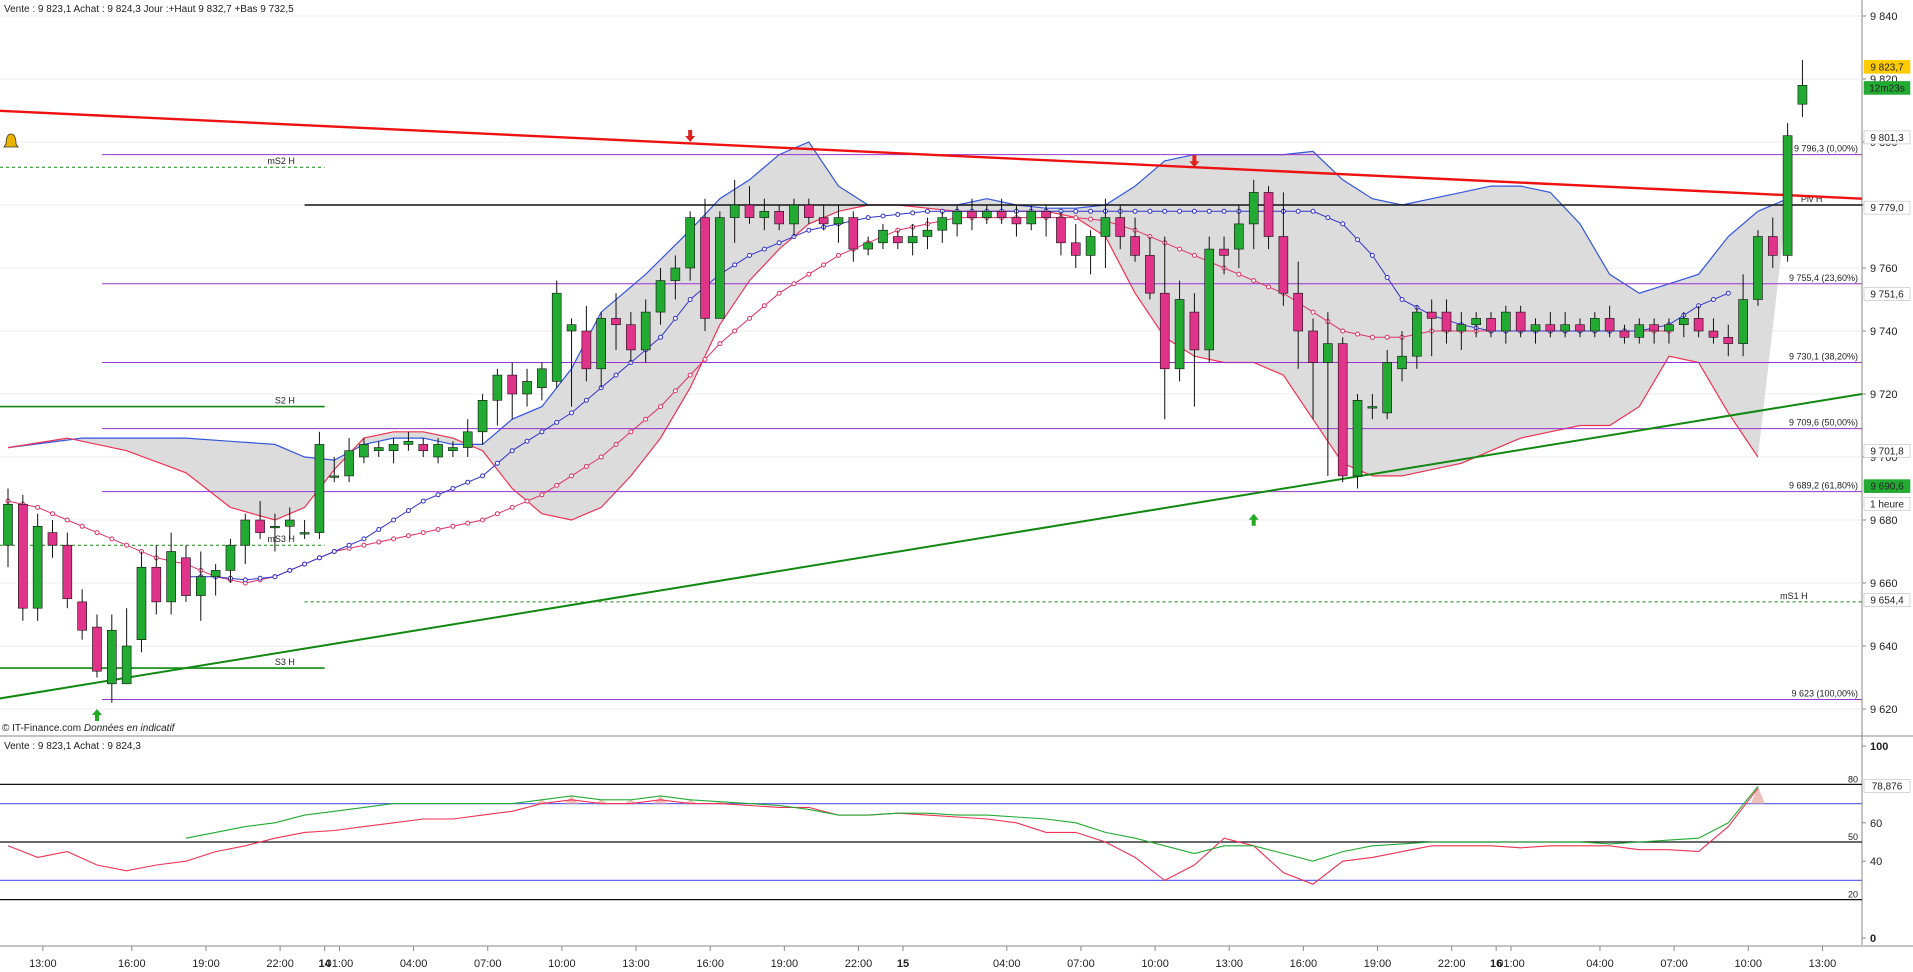 Image resolution: width=1913 pixels, height=972 pixels. Describe the element at coordinates (285, 401) in the screenshot. I see `pivot-label: S2 H` at that location.